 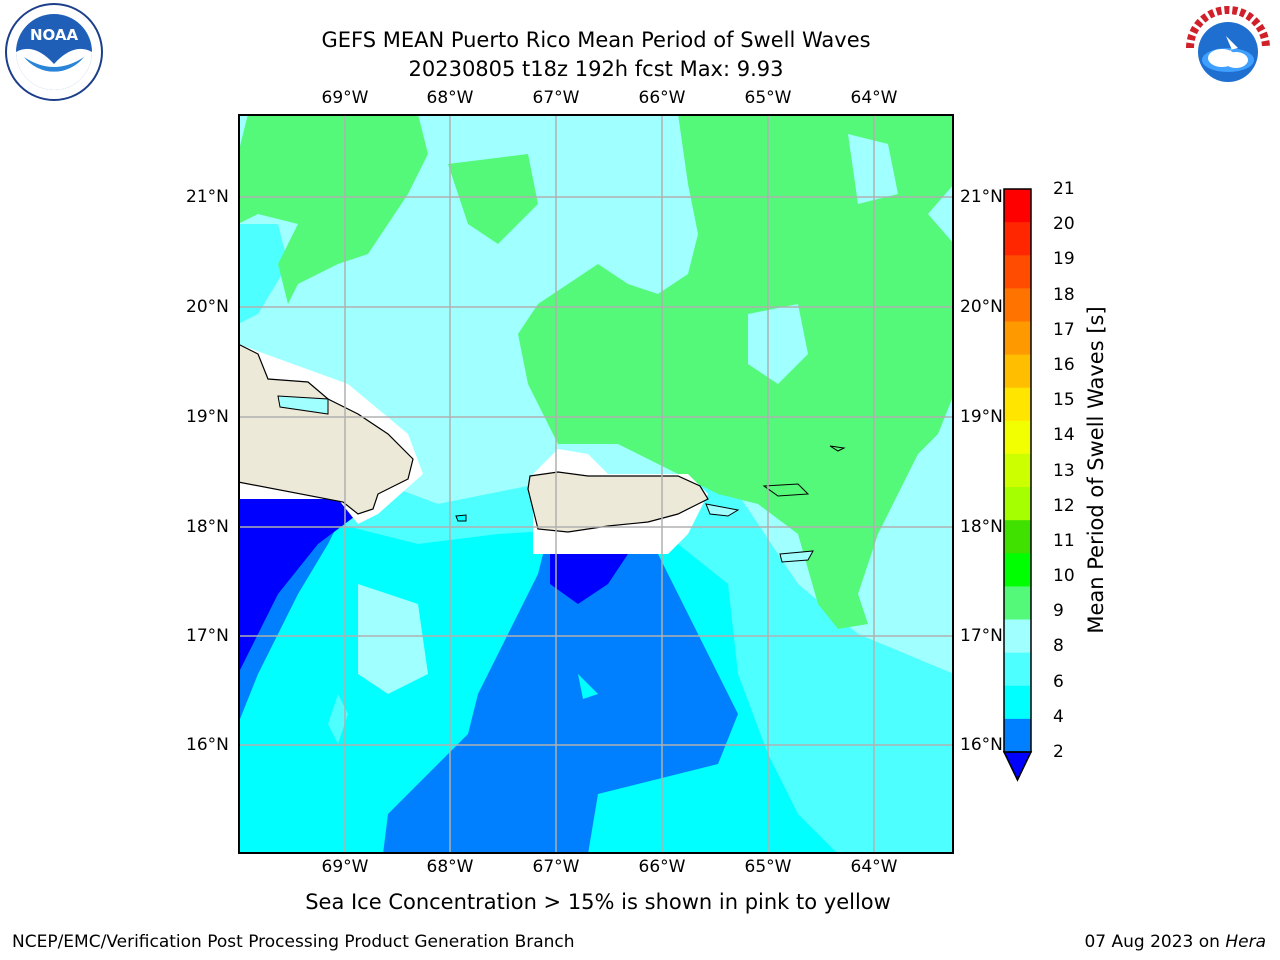 What do you see at coordinates (1064, 329) in the screenshot?
I see `colorbar-tick-label: 17` at bounding box center [1064, 329].